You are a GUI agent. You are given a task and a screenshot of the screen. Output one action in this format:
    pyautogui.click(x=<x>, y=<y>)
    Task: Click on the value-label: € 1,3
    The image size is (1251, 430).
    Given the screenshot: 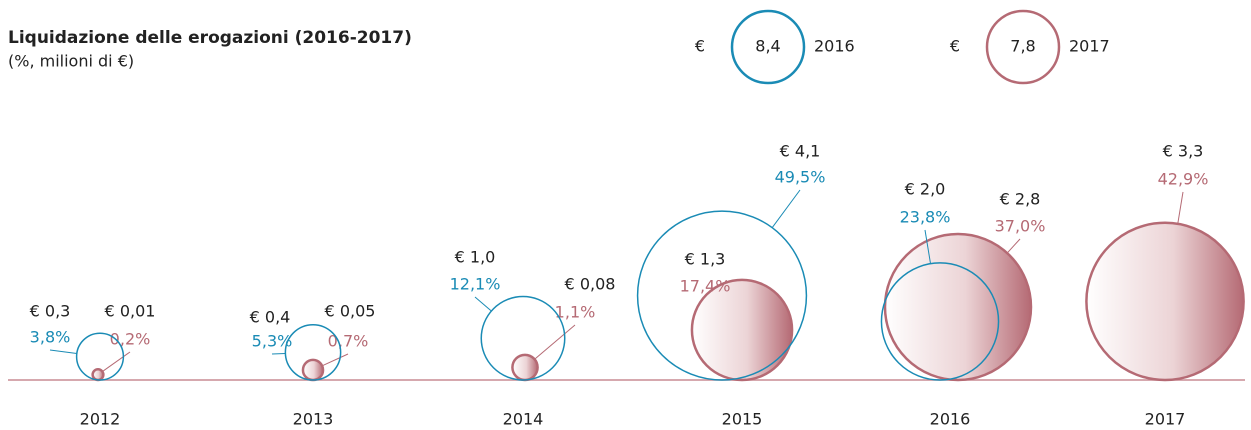 What is the action you would take?
    pyautogui.click(x=705, y=259)
    